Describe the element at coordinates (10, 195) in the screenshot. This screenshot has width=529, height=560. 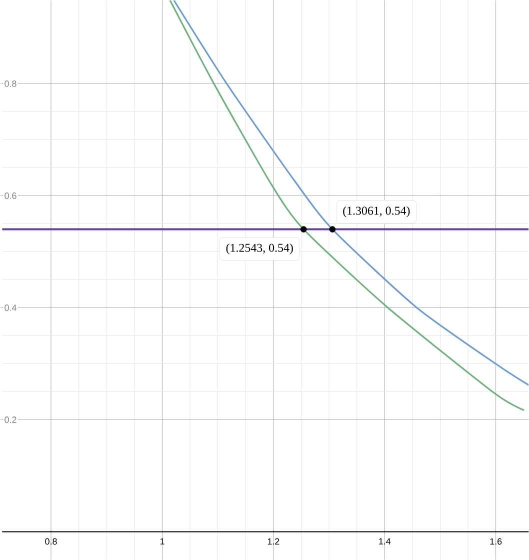
I see `y-tick-label: 0.6` at that location.